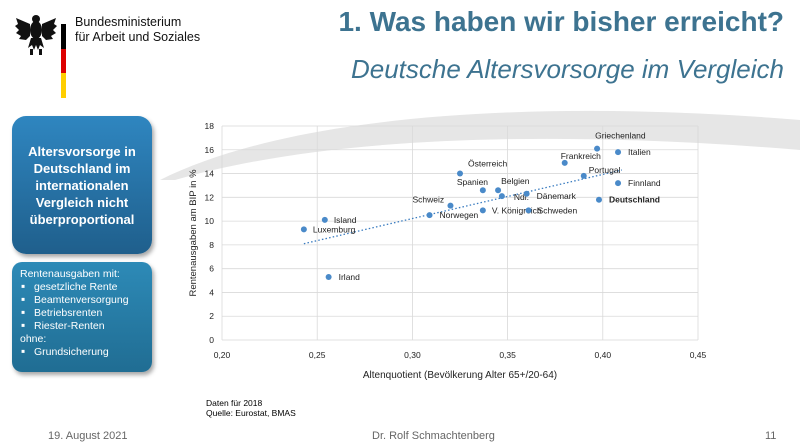 The image size is (800, 447). I want to click on x-tick-label: 0,35, so click(507, 355).